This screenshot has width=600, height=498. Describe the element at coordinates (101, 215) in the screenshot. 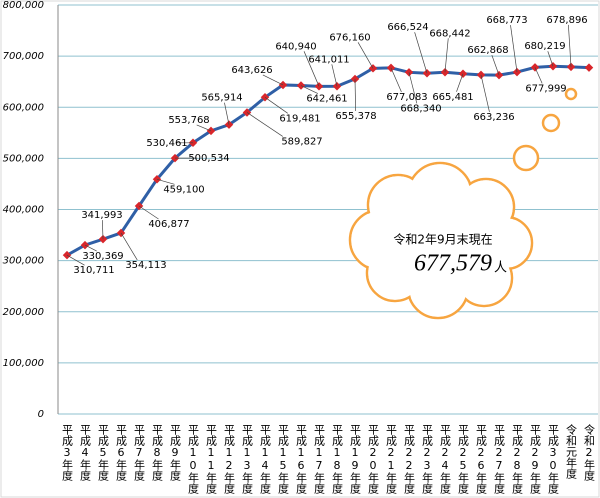

I see `data-label: 341,993` at that location.